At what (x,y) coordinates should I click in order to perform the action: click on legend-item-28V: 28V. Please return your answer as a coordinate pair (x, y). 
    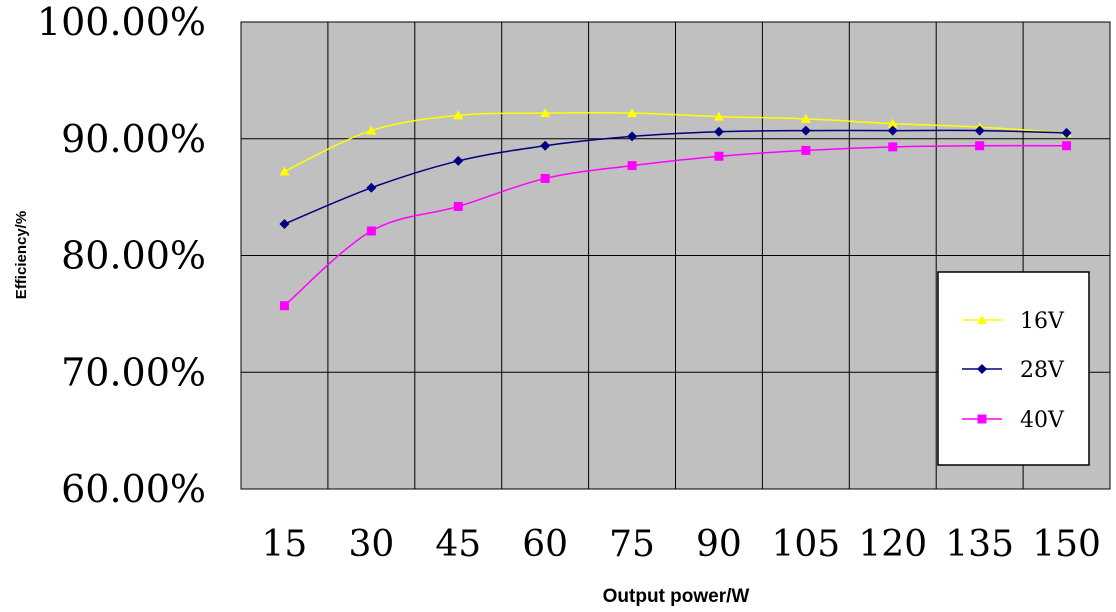
    Looking at the image, I should click on (1013, 370).